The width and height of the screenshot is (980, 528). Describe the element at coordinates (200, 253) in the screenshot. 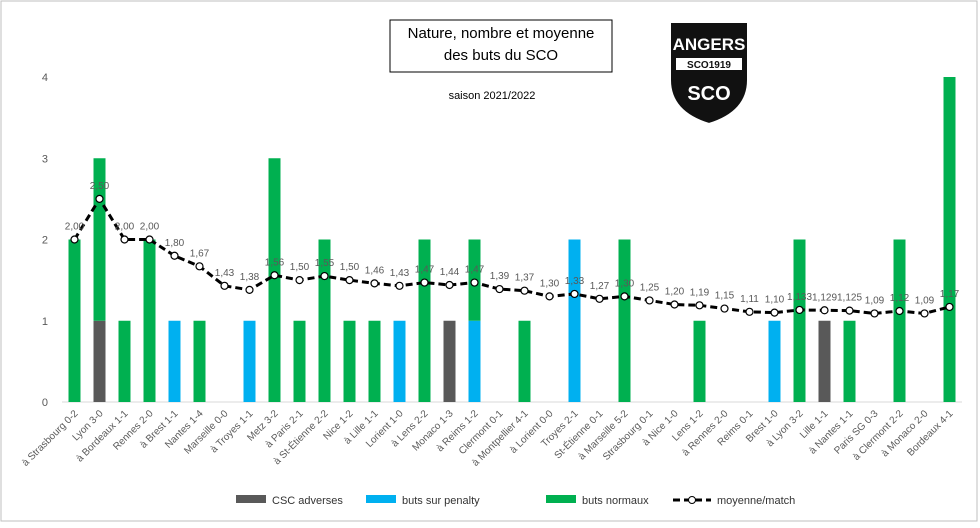

I see `data-label: 1,67` at that location.